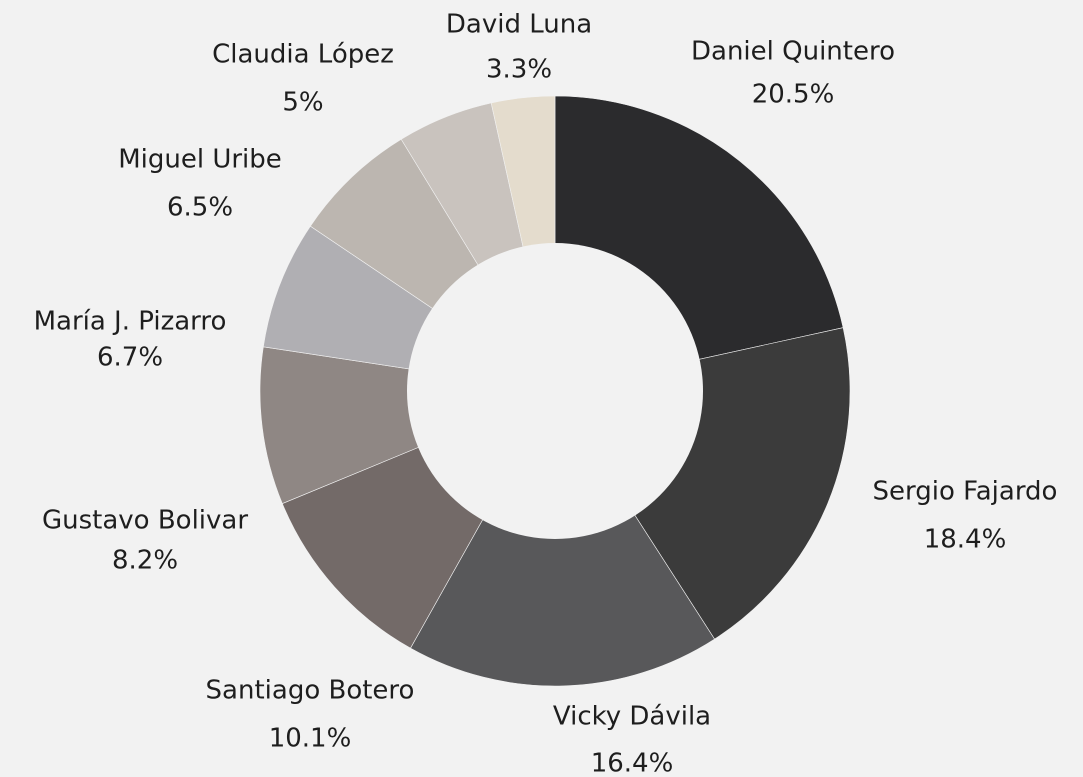 This screenshot has height=777, width=1083. What do you see at coordinates (200, 160) in the screenshot?
I see `label-name-miguel-uribe: Miguel Uribe` at bounding box center [200, 160].